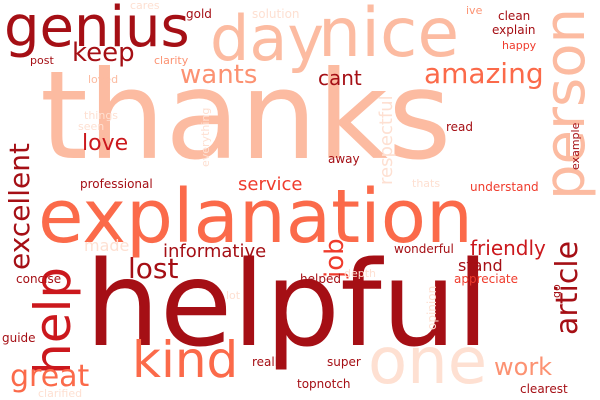 The width and height of the screenshot is (600, 400). What do you see at coordinates (460, 127) in the screenshot?
I see `word-read: read` at bounding box center [460, 127].